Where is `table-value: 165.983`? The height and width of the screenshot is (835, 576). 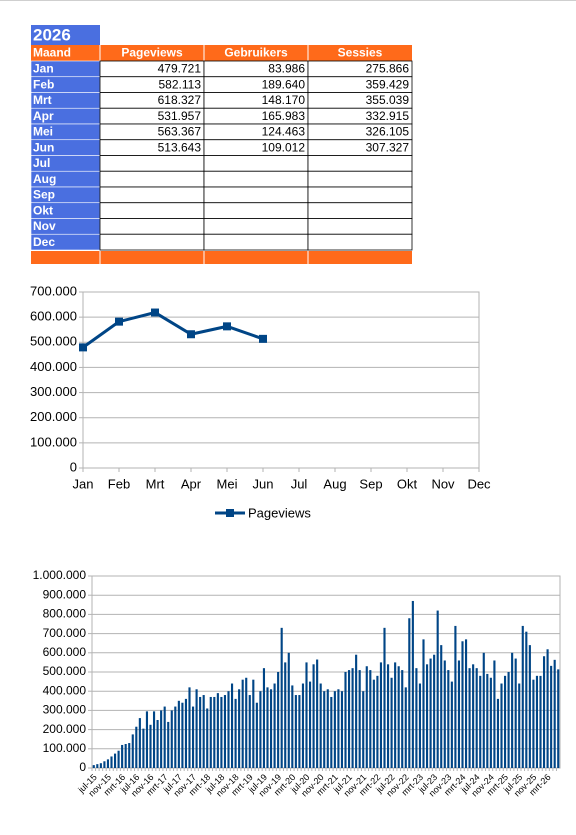
table-value: 165.983 is located at coordinates (284, 116).